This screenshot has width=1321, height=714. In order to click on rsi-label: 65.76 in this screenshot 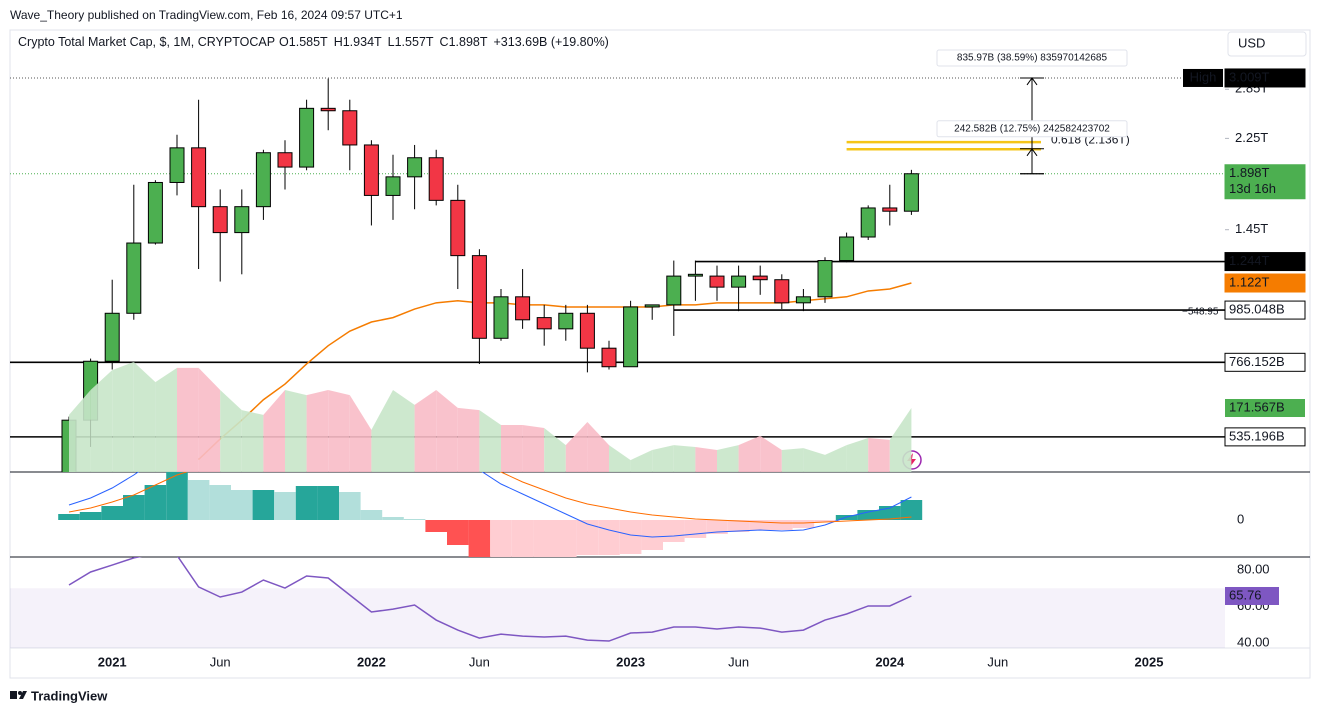, I will do `click(1245, 594)`.